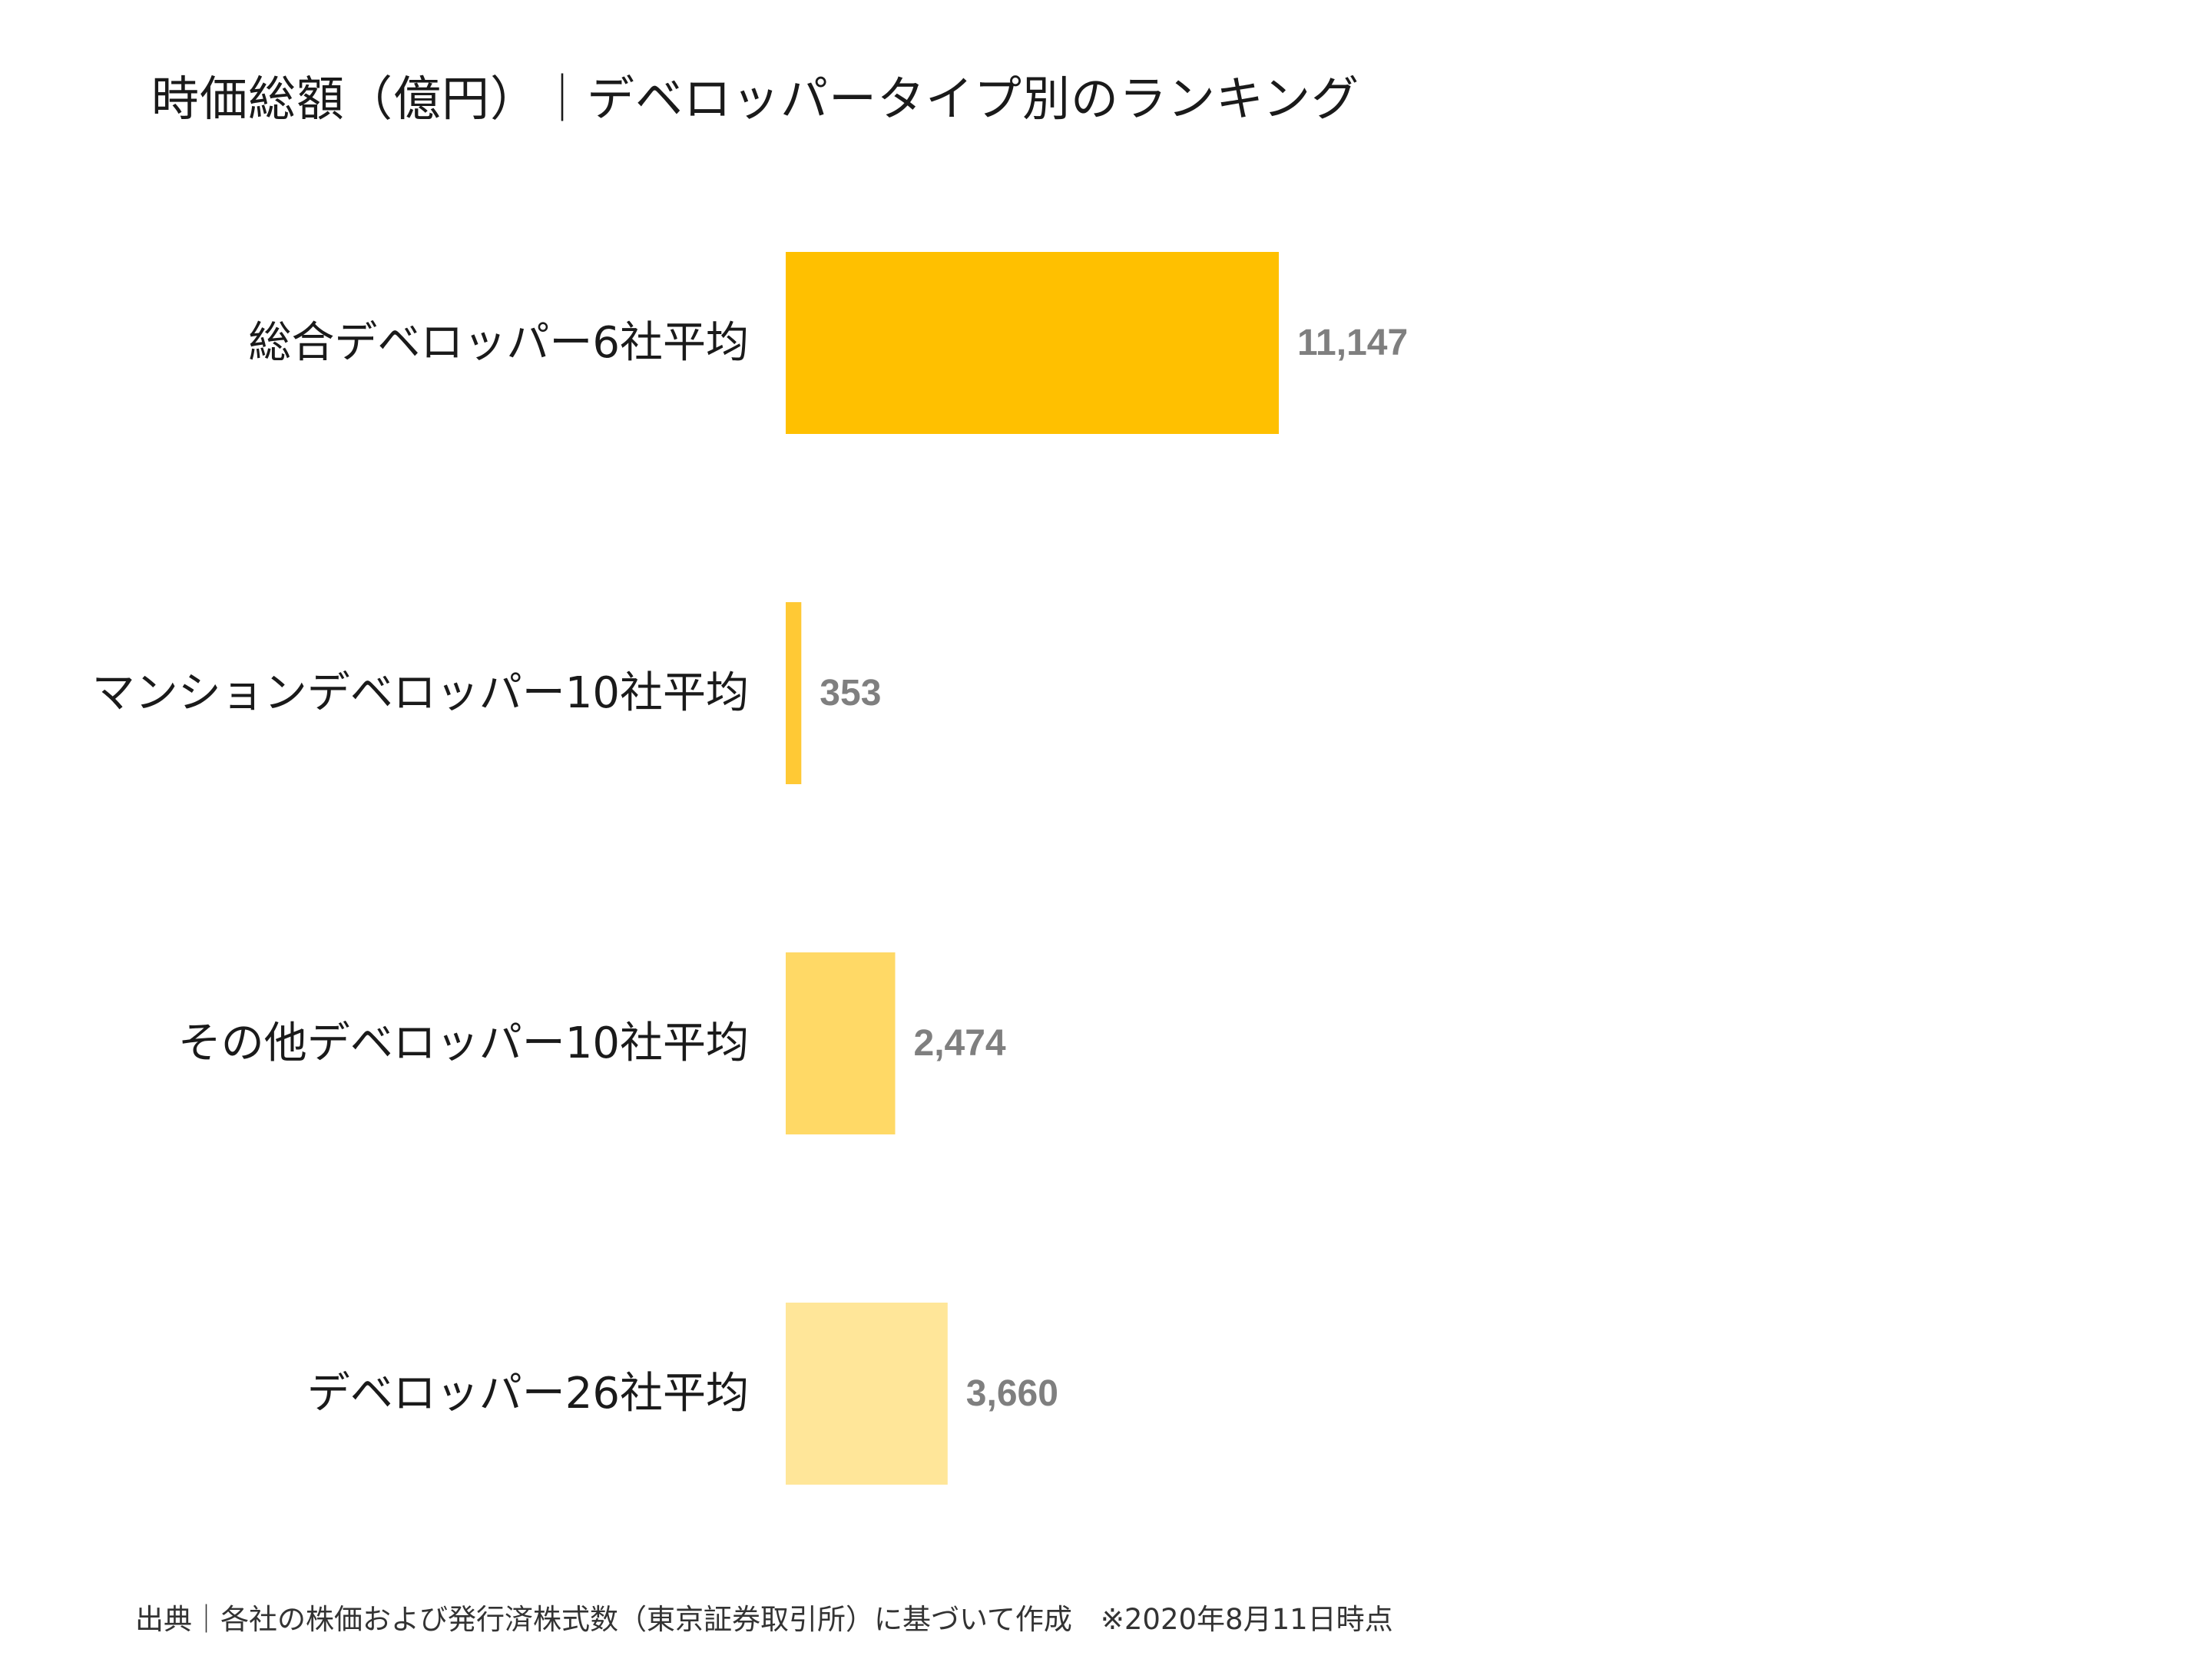  What do you see at coordinates (756, 99) in the screenshot?
I see `chart-title: 時価総額（億円）｜デベロッパータイプ別のランキング` at bounding box center [756, 99].